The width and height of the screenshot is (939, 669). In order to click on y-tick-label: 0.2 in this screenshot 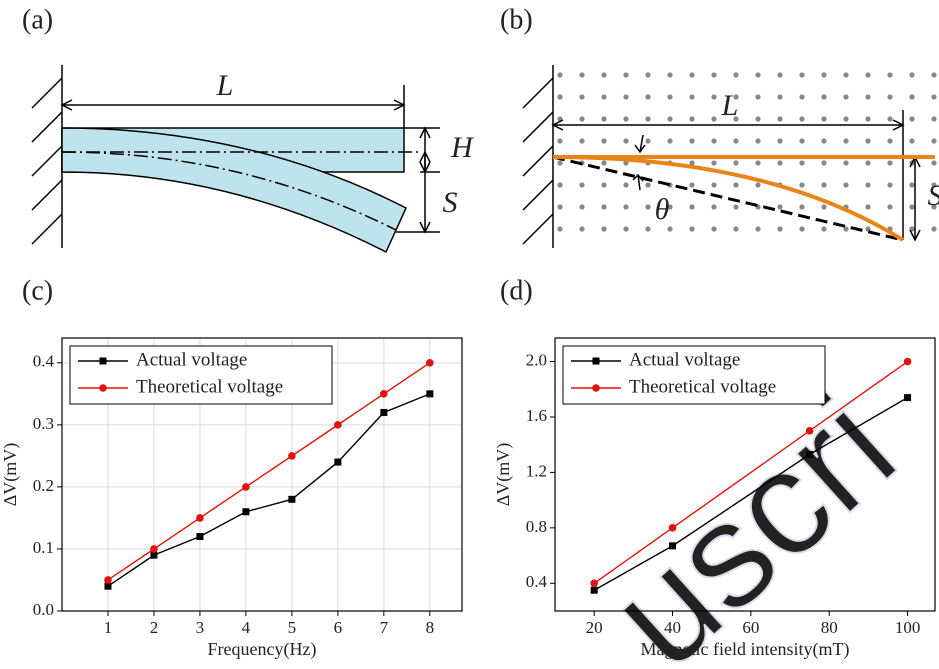, I will do `click(43, 485)`.